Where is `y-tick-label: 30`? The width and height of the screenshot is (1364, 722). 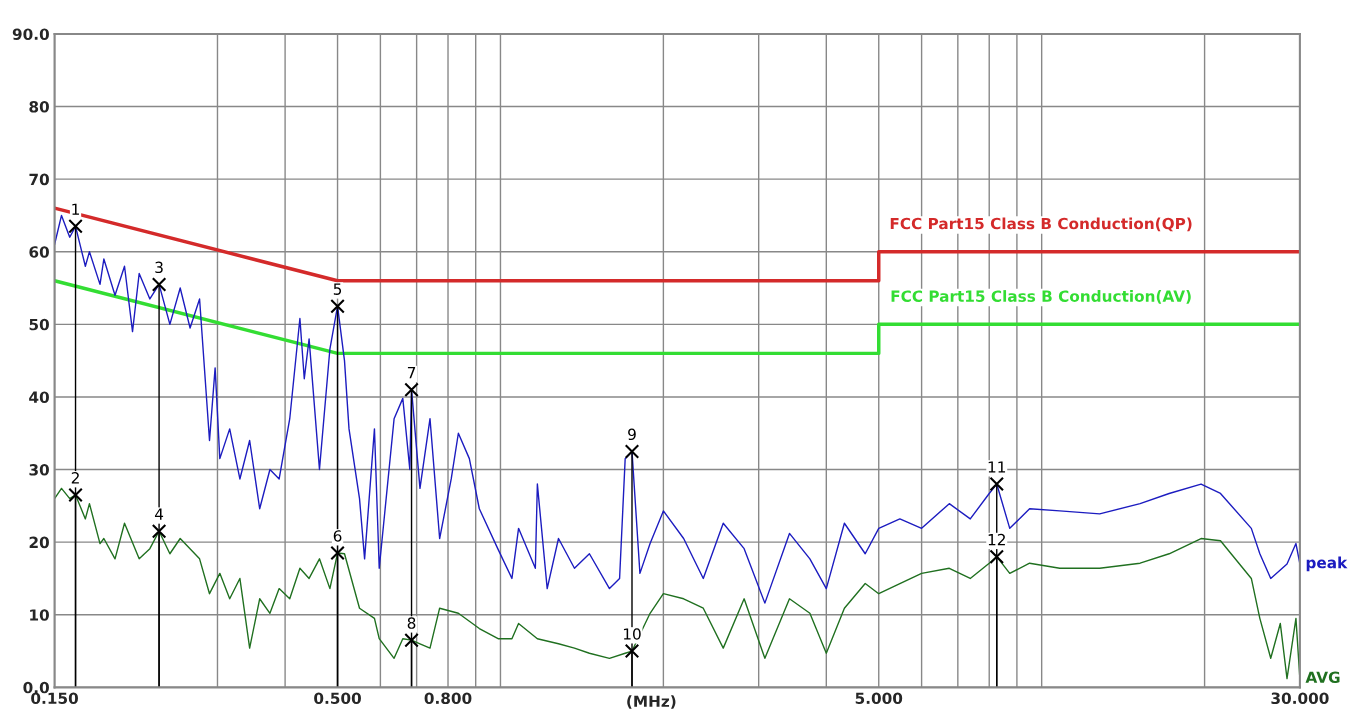
y-tick-label: 30 is located at coordinates (39, 470).